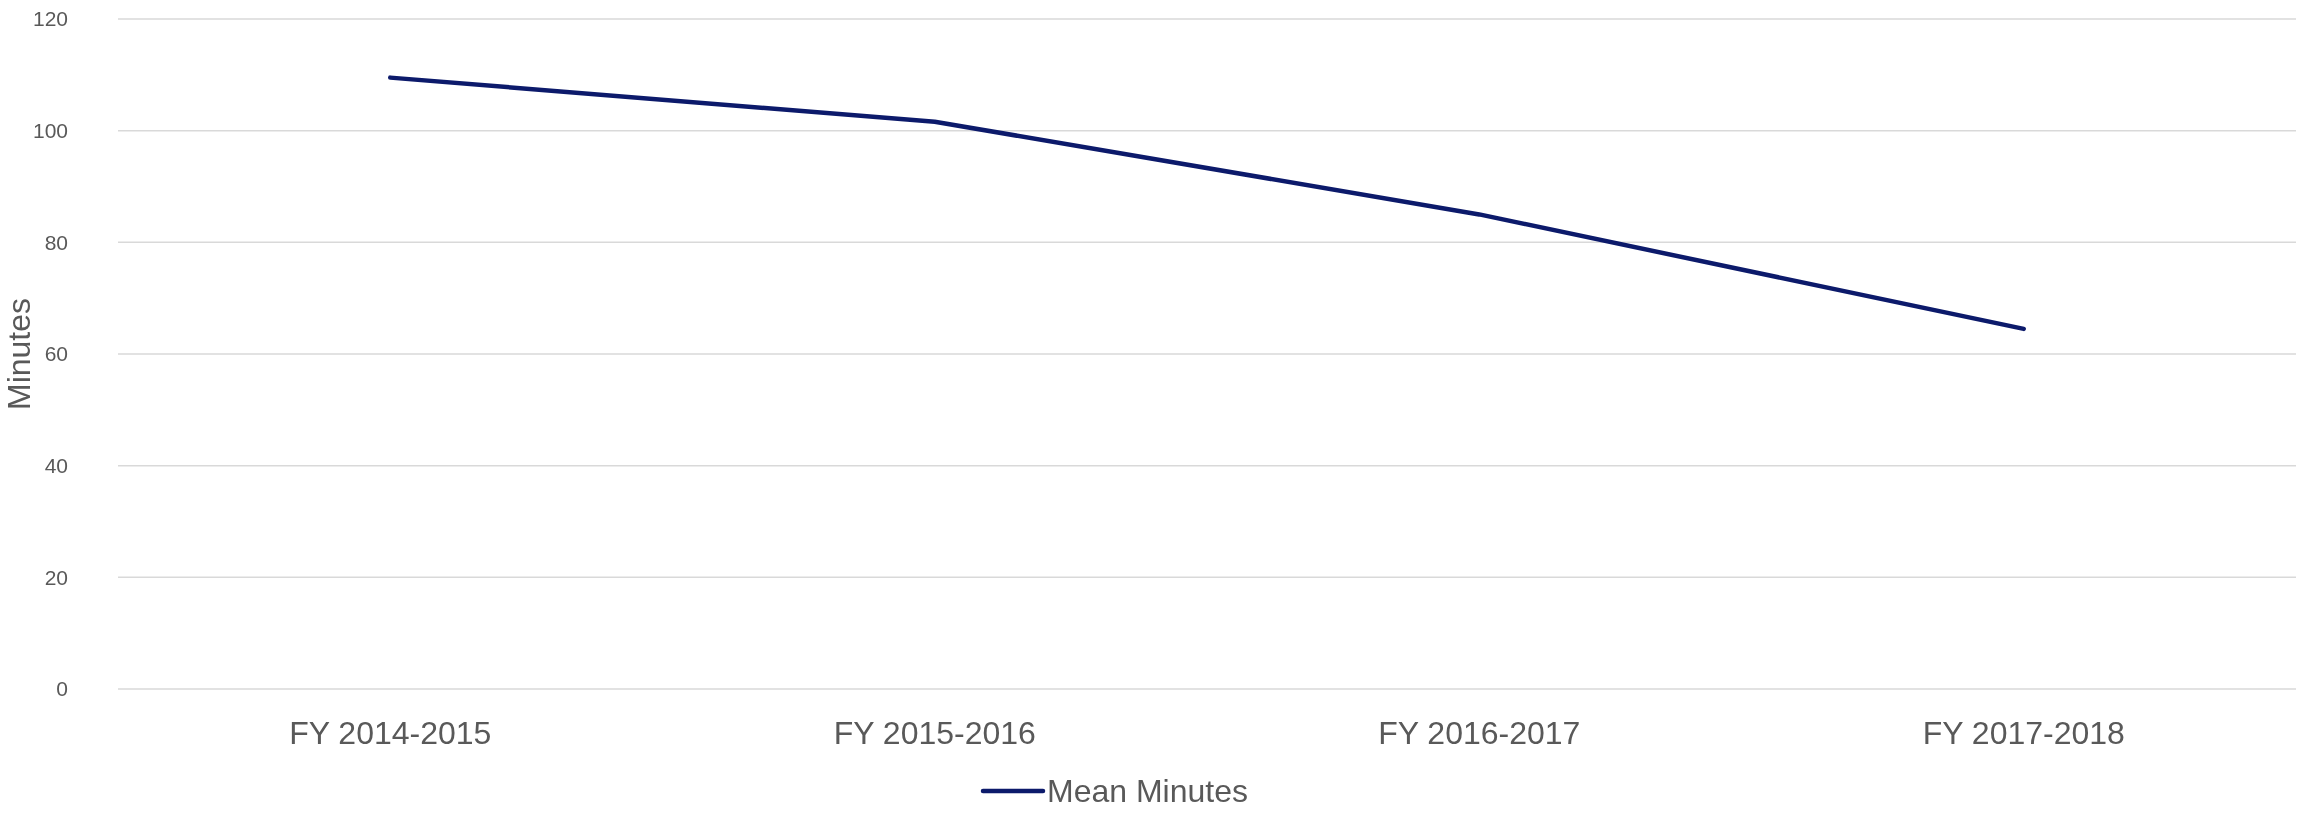 Image resolution: width=2306 pixels, height=819 pixels. What do you see at coordinates (2023, 733) in the screenshot?
I see `x-tick-label: FY 2017-2018` at bounding box center [2023, 733].